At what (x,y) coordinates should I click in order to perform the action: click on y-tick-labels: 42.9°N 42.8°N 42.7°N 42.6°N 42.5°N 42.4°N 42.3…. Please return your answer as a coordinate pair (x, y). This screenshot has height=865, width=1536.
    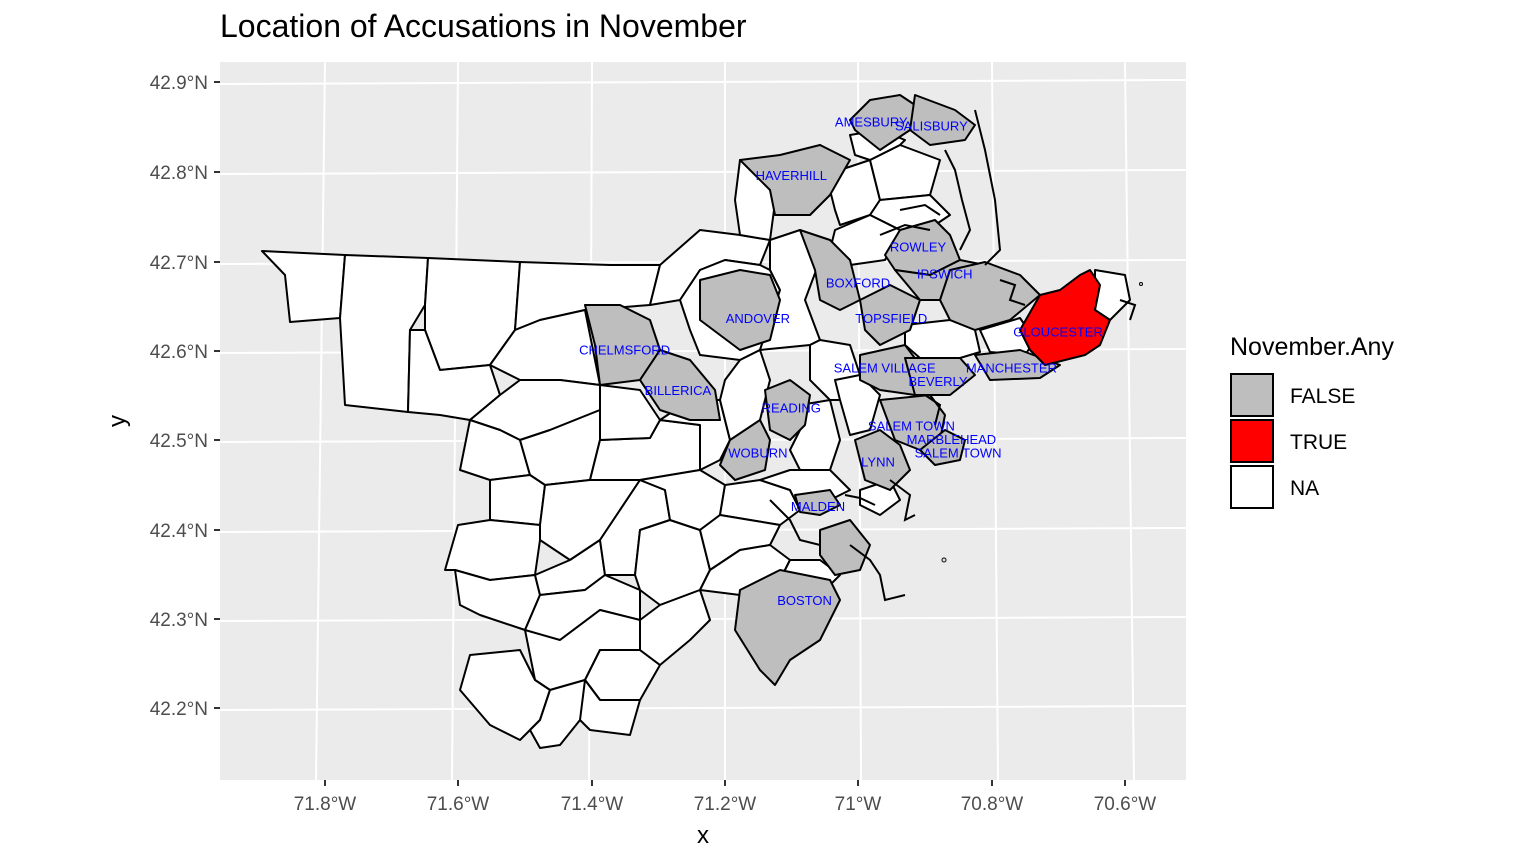
    Looking at the image, I should click on (179, 396).